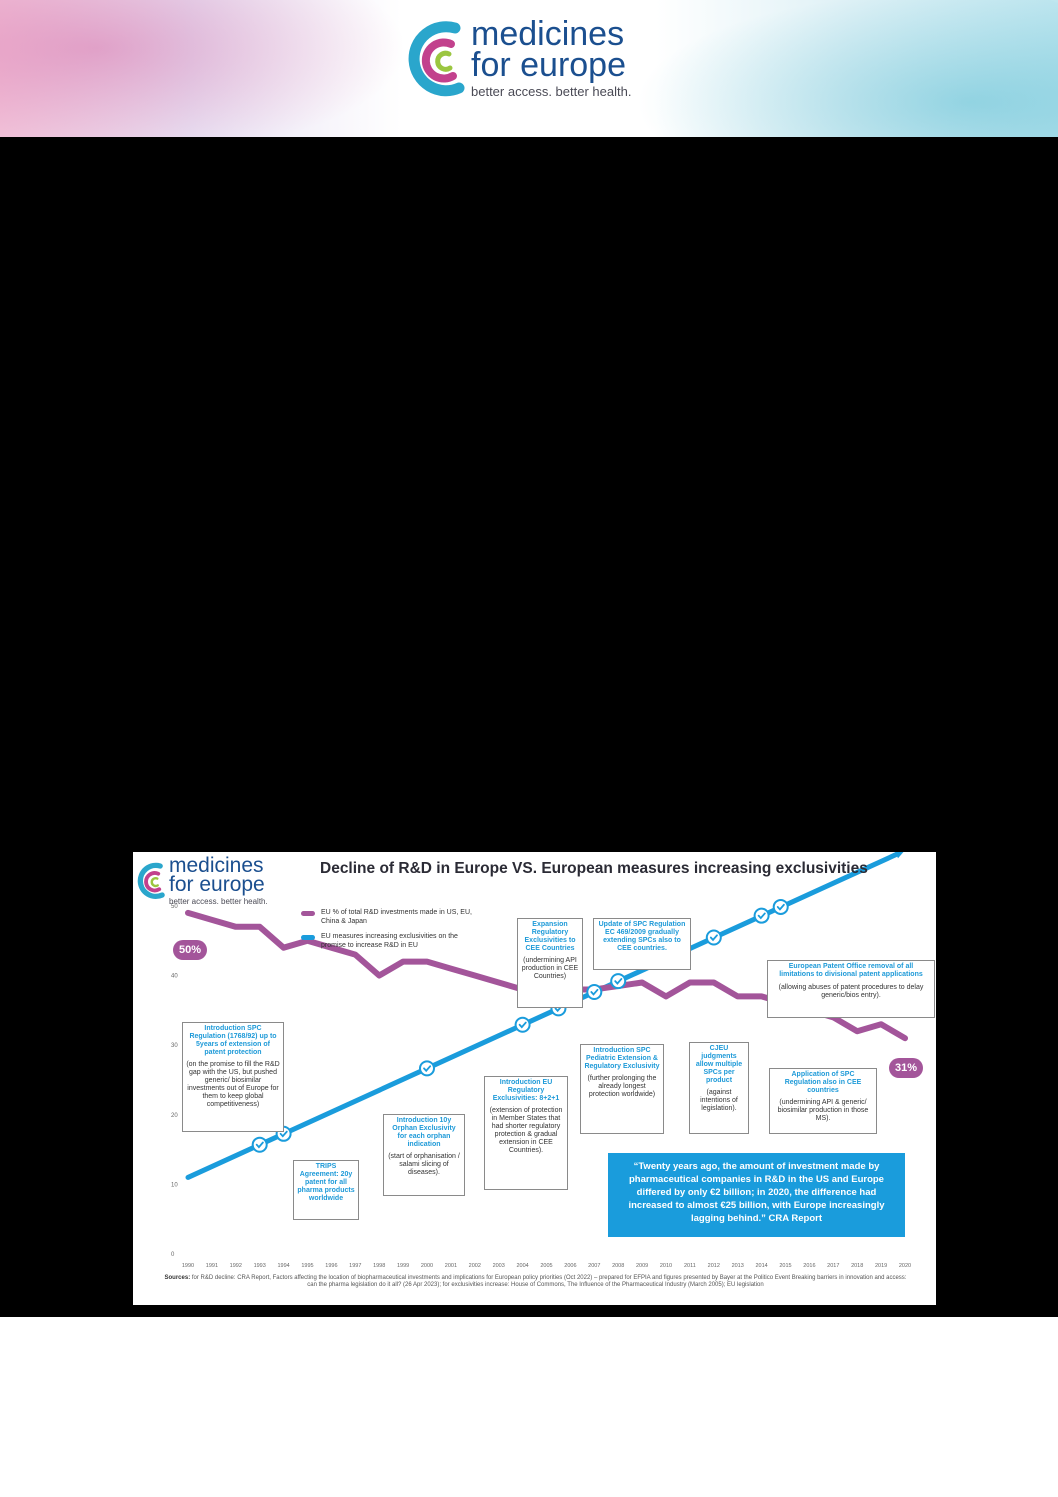 This screenshot has height=1497, width=1058. Describe the element at coordinates (217, 885) in the screenshot. I see `chart-logo-text-line2: for europe` at that location.